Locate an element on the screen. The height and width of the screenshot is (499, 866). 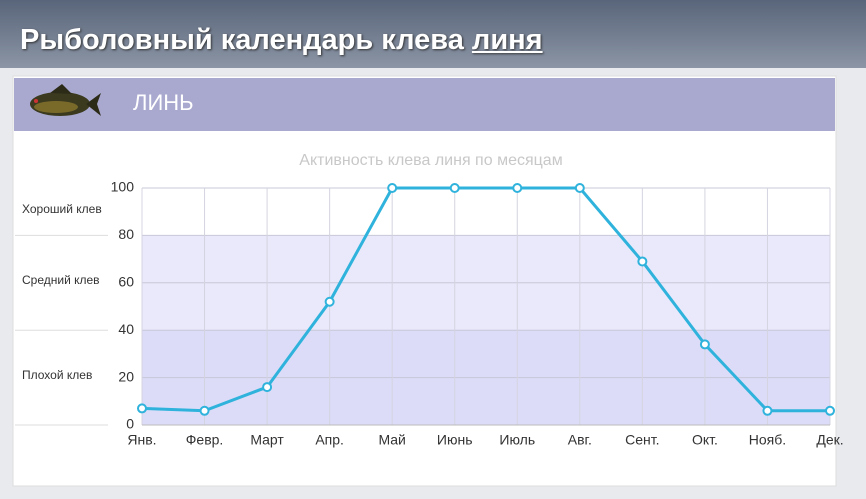
y-tick-label: 0 is located at coordinates (130, 424).